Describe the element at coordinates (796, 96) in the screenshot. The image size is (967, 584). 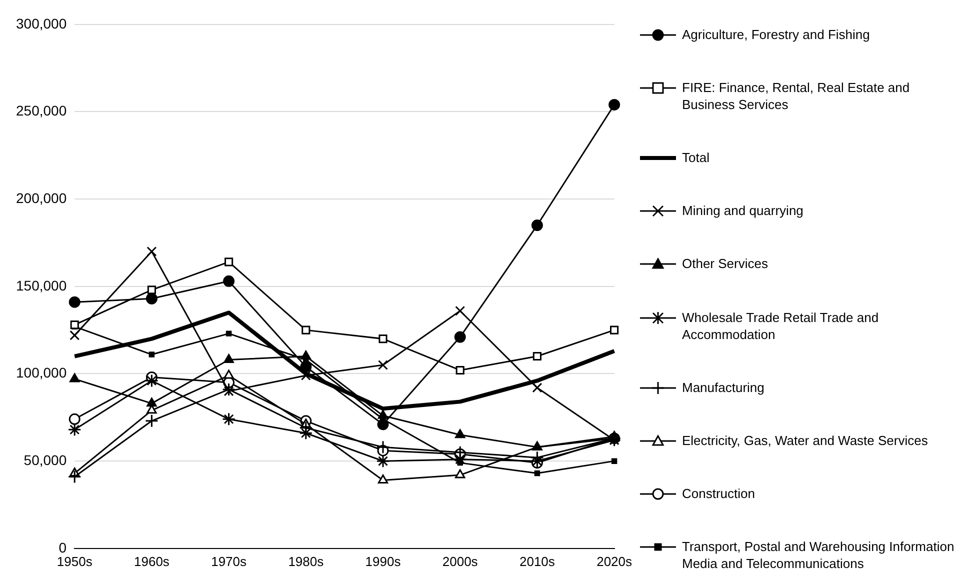
I see `legend-label: FIRE: Finance, Rental, Real Estate and Business Services` at that location.